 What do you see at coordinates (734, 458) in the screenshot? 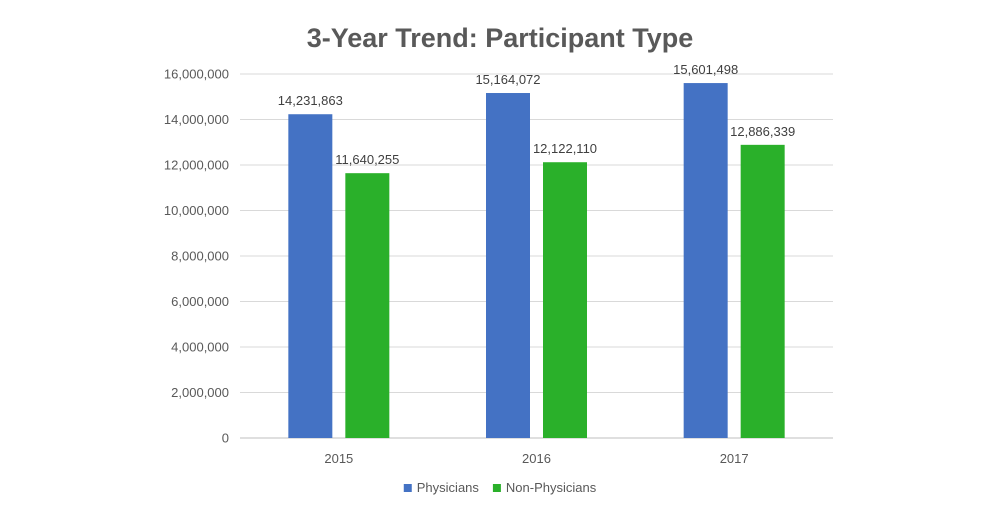
I see `x-tick-label: 2017` at bounding box center [734, 458].